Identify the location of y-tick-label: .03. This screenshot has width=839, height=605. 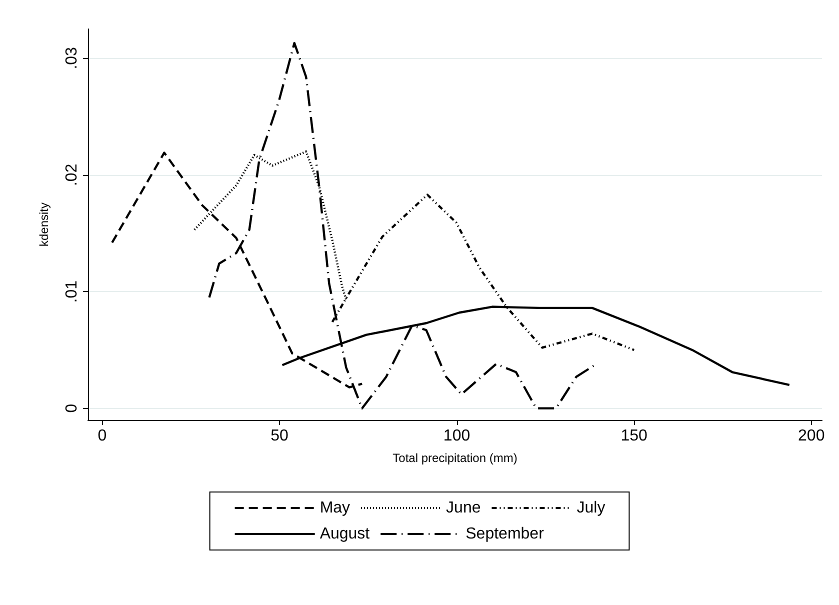
(72, 58).